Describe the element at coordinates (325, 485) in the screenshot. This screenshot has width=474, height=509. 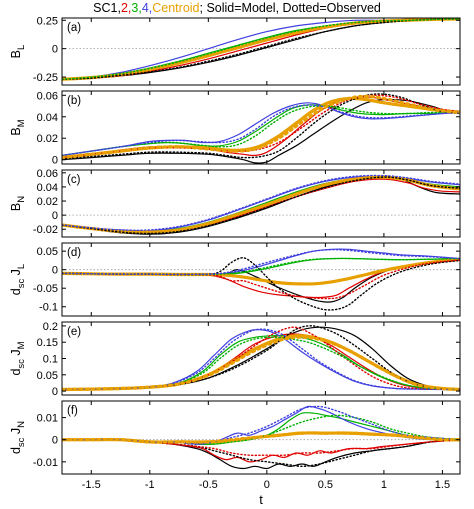
I see `x-tick-label: 0.5` at that location.